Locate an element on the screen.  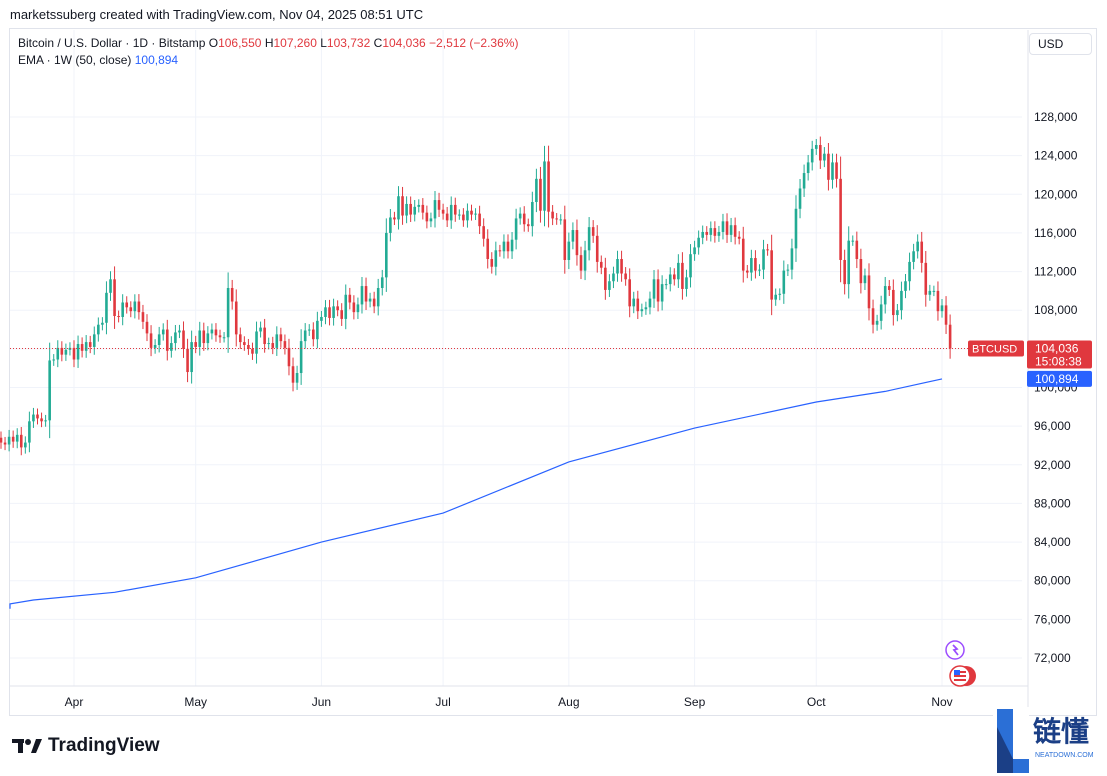
watermark-text: 链懂 is located at coordinates (1061, 731).